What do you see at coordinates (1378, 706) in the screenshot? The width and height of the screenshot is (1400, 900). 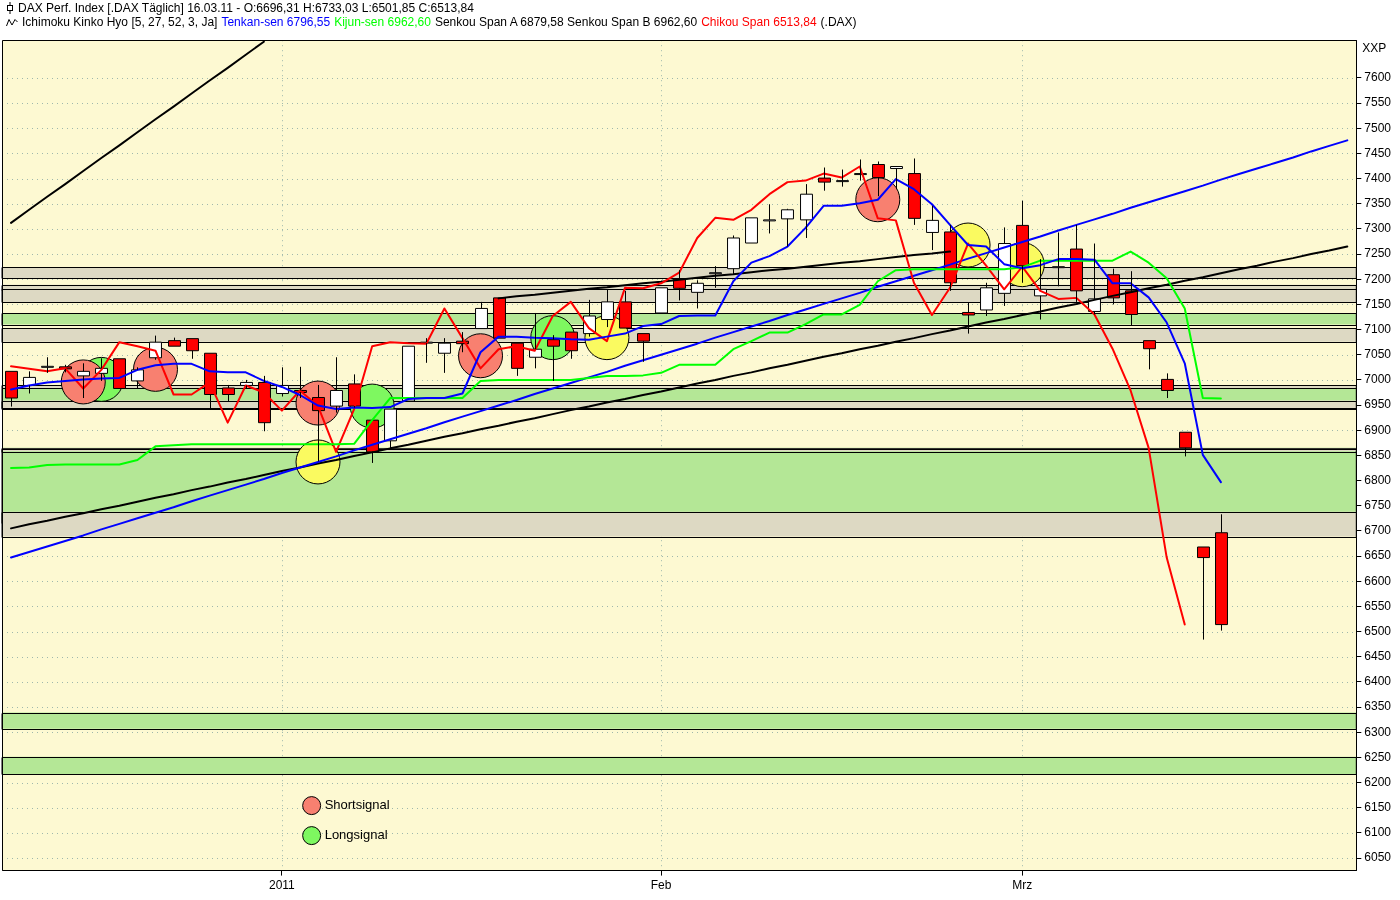 I see `y-tick-label: 6350` at bounding box center [1378, 706].